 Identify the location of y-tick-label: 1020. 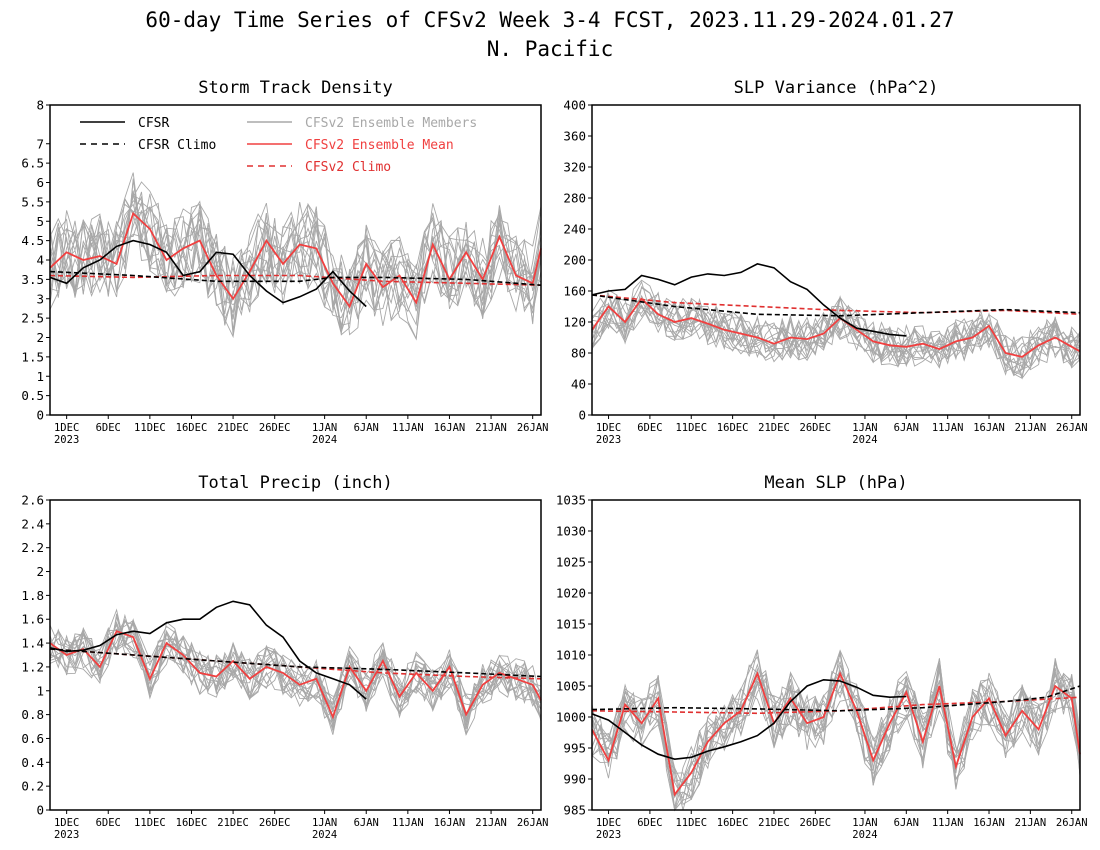
(571, 593).